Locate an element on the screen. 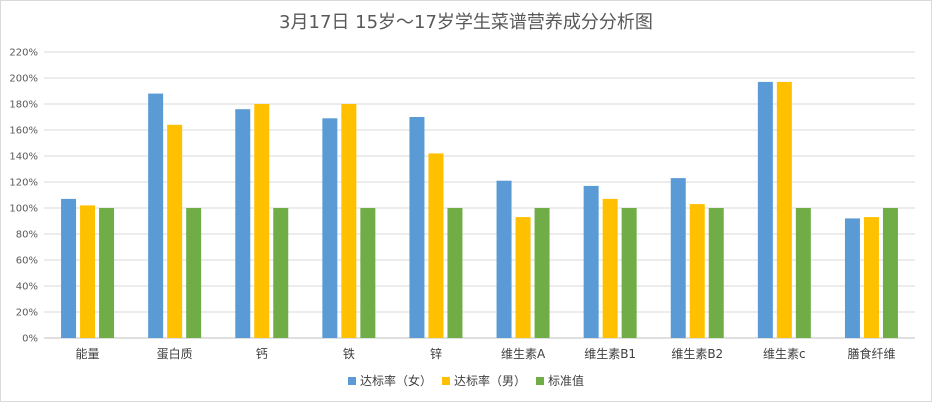 The image size is (932, 402). legend-item: 达标率（男） is located at coordinates (483, 380).